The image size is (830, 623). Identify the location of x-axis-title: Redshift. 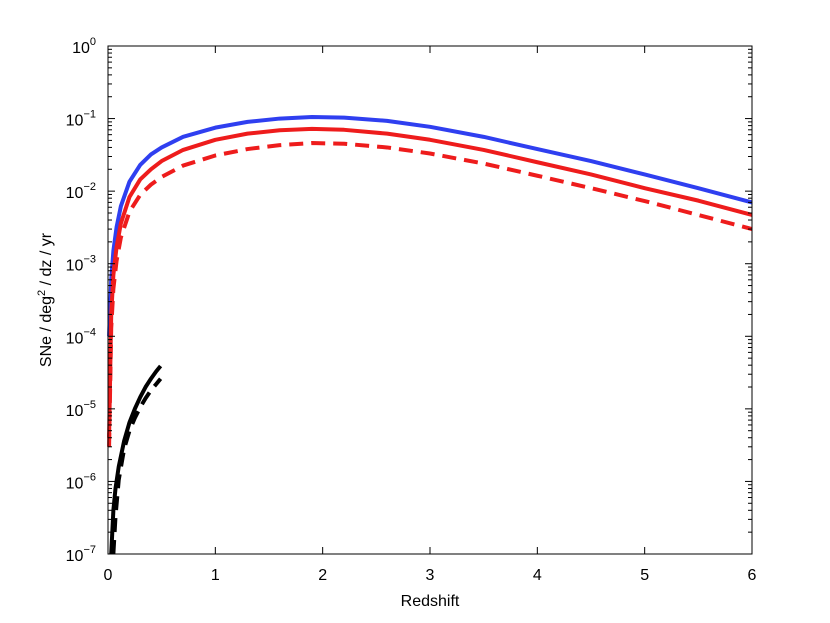
(430, 601).